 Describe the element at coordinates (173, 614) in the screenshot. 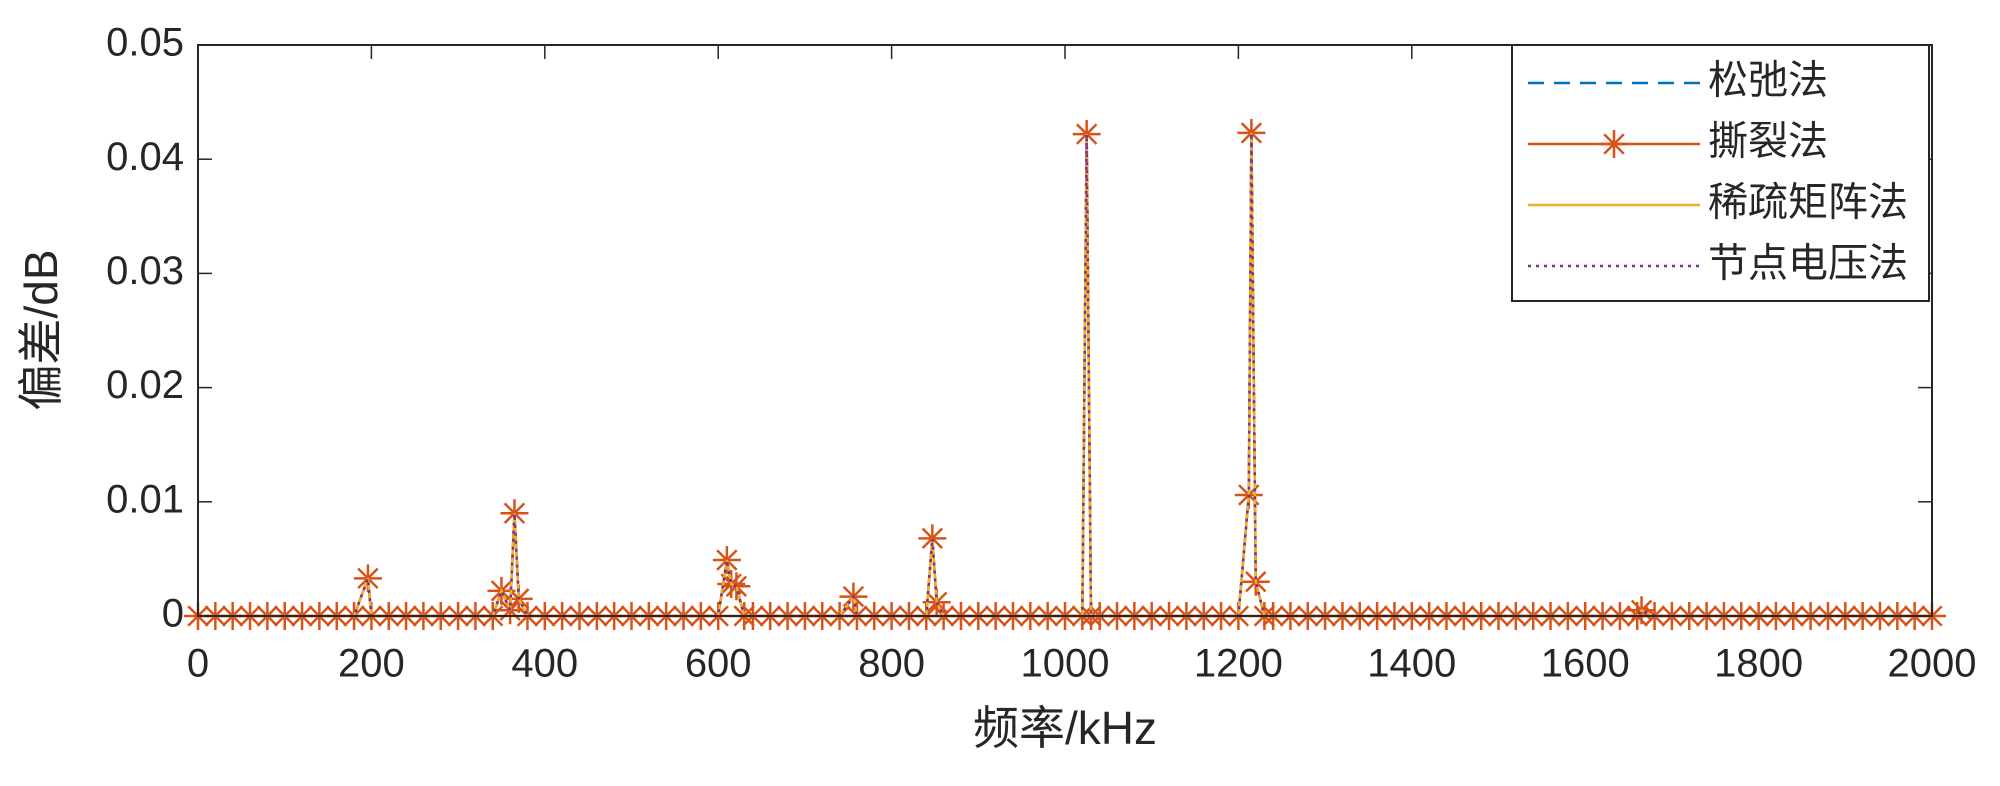

I see `y-tick-label: 0` at that location.